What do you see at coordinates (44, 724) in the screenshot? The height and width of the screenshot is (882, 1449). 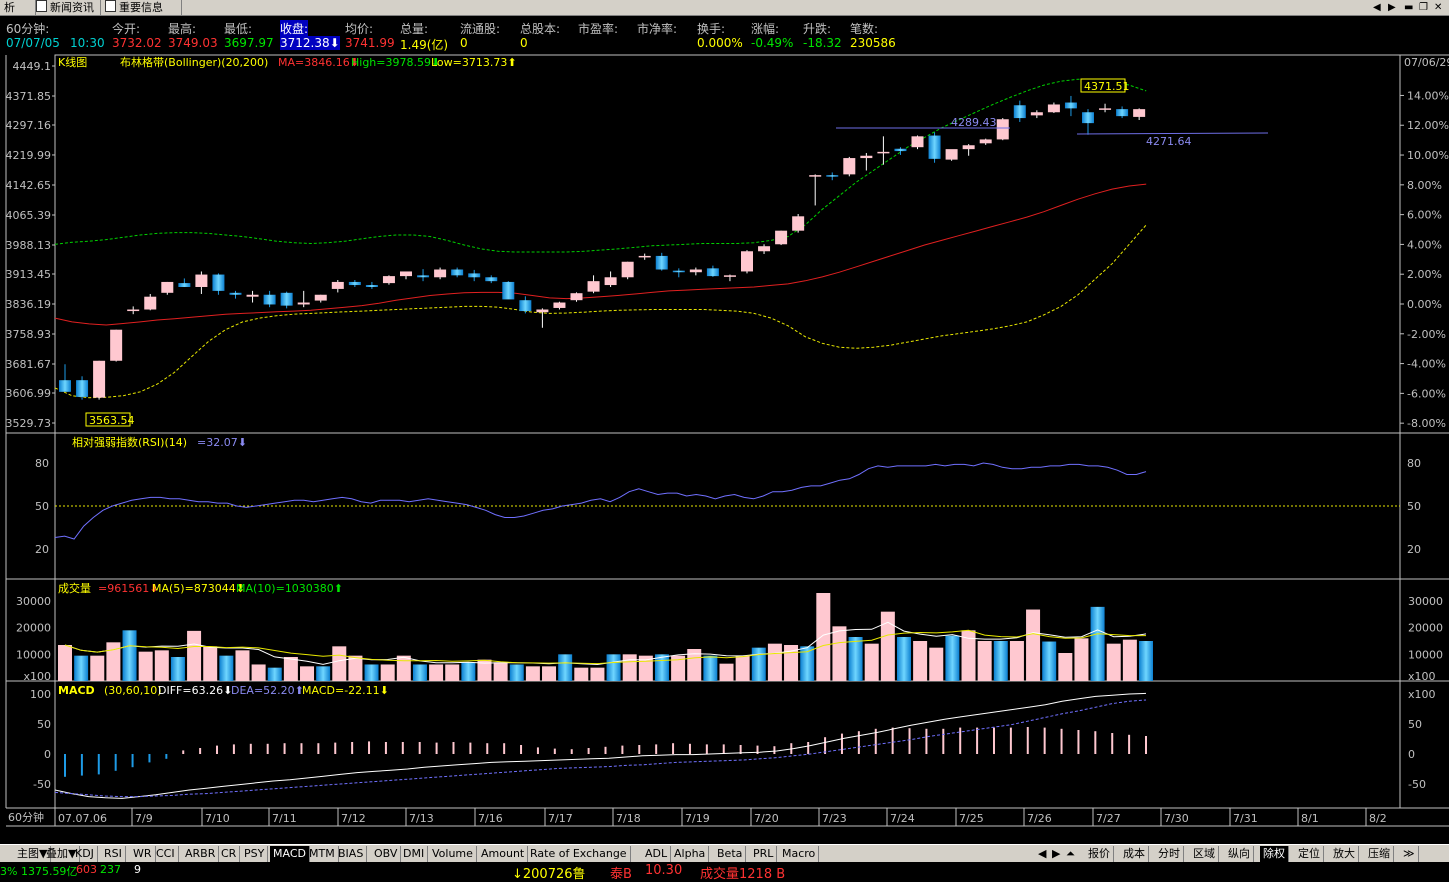 I see `macd-tick: 50` at bounding box center [44, 724].